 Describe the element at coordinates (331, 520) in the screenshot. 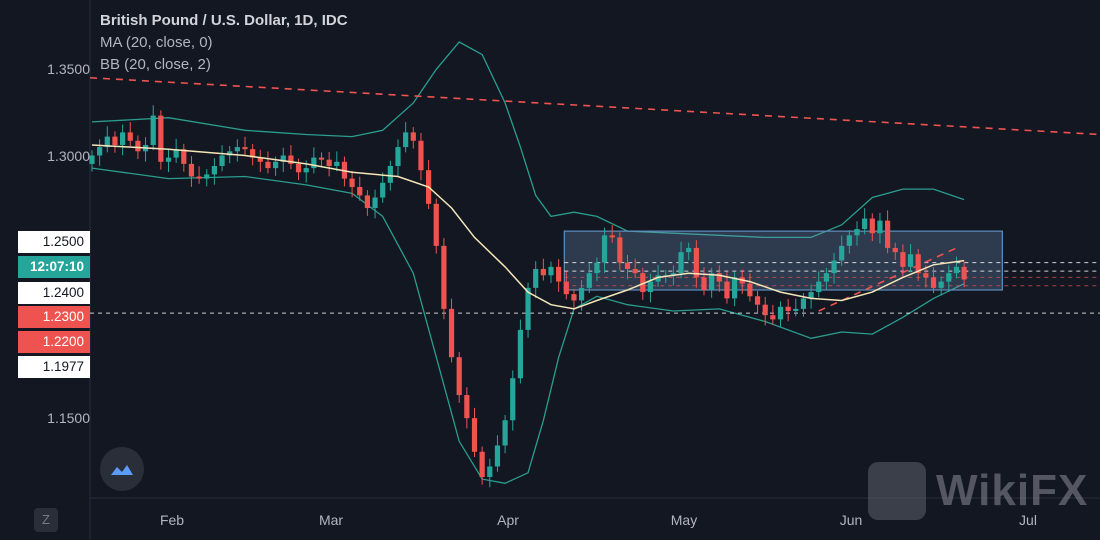

I see `month-label: Mar` at that location.